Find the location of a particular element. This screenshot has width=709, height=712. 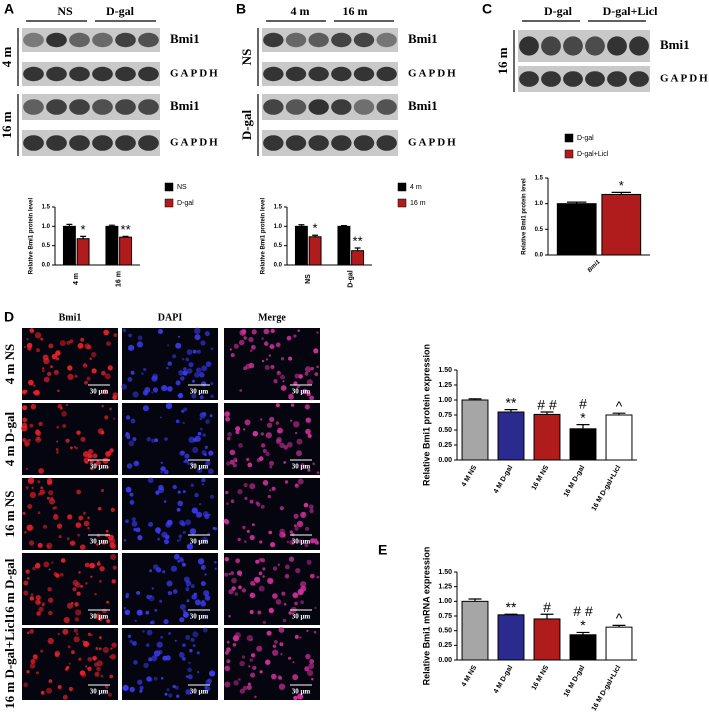

significance-label: ** is located at coordinates (511, 402).